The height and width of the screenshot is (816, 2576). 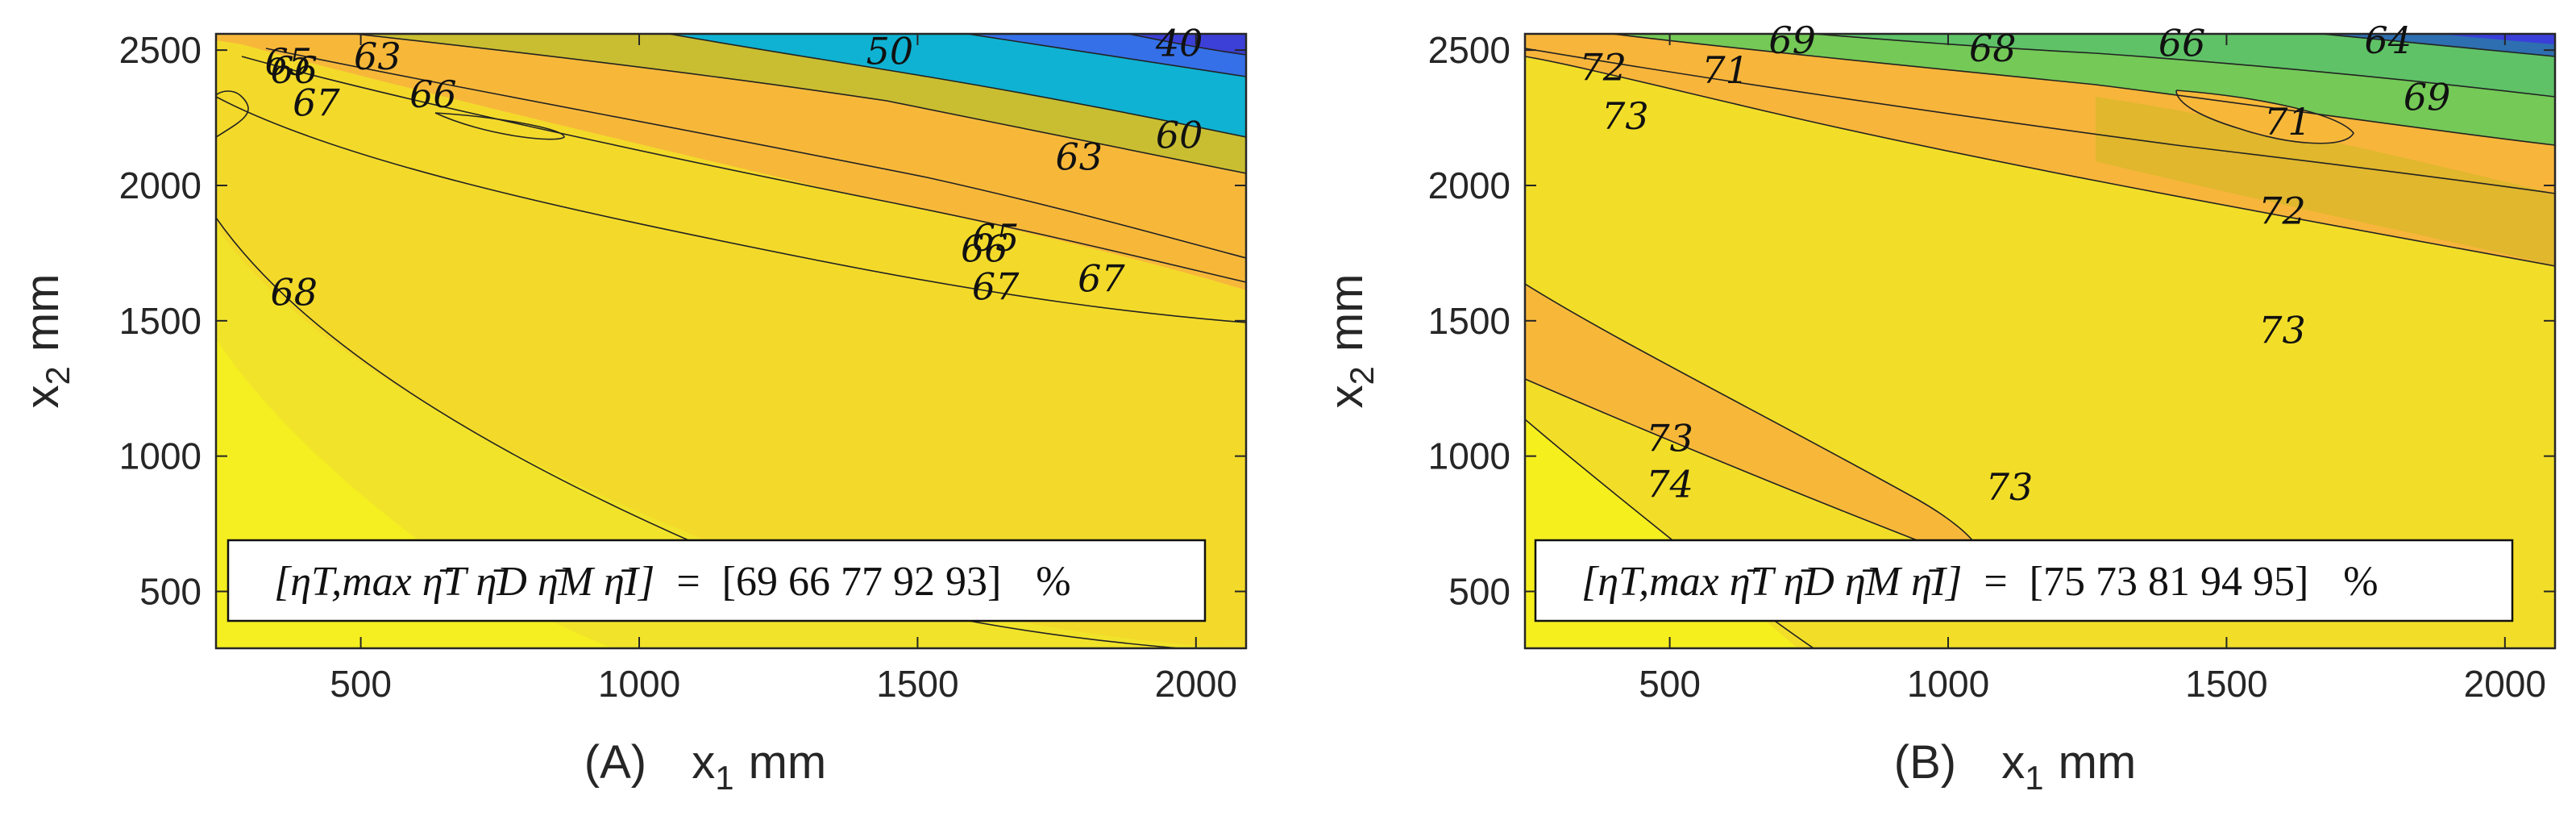 I want to click on panel-a-ylabel: x2mm, so click(x=46, y=342).